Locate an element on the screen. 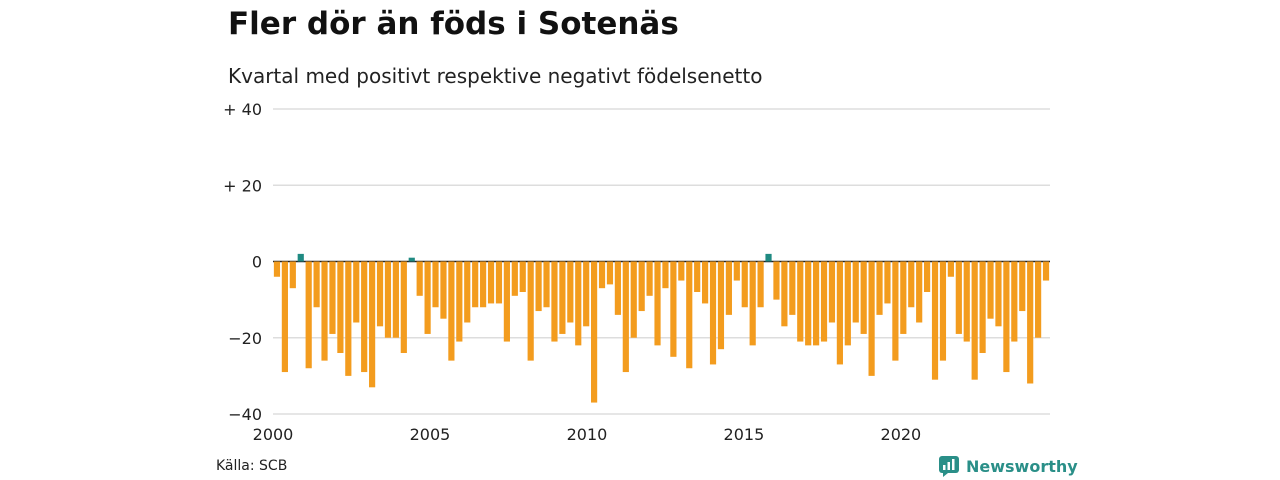 This screenshot has height=480, width=1280. brand-name: Newsworthy is located at coordinates (1022, 466).